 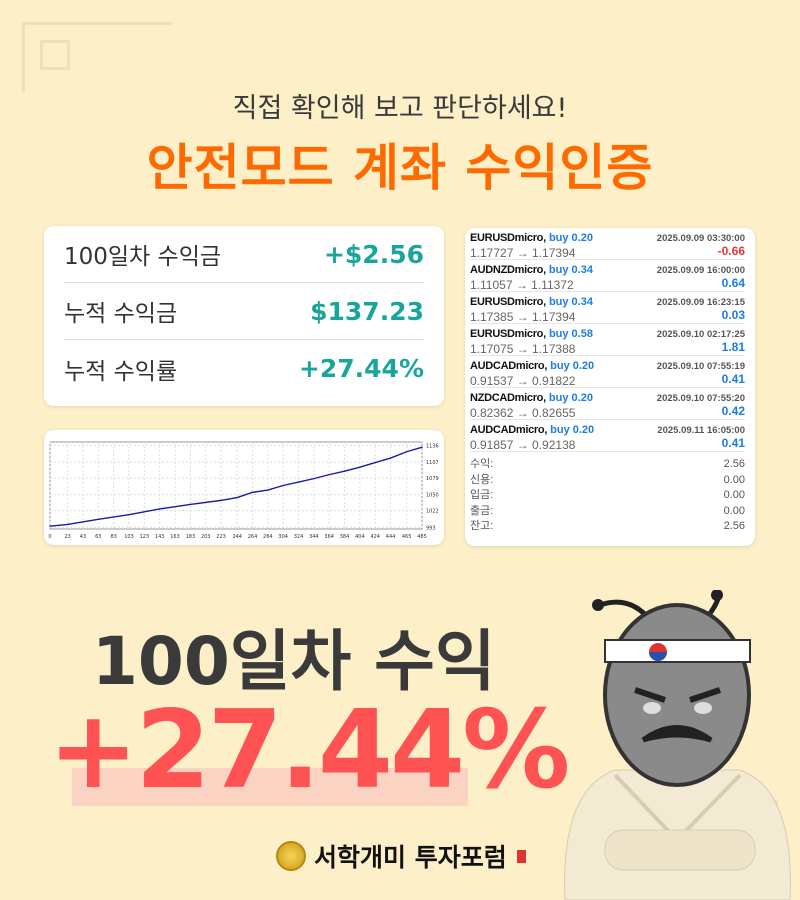 What do you see at coordinates (375, 537) in the screenshot?
I see `x-tick-label: 424` at bounding box center [375, 537].